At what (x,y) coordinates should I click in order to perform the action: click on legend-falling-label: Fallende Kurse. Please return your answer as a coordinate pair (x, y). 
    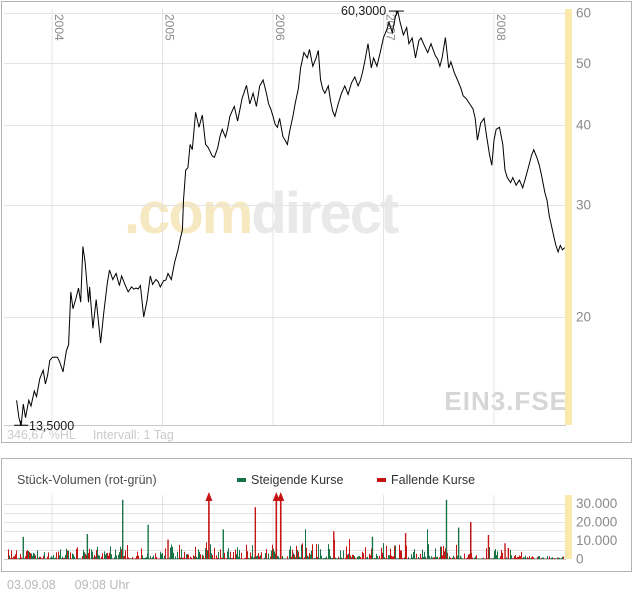
    Looking at the image, I should click on (433, 480).